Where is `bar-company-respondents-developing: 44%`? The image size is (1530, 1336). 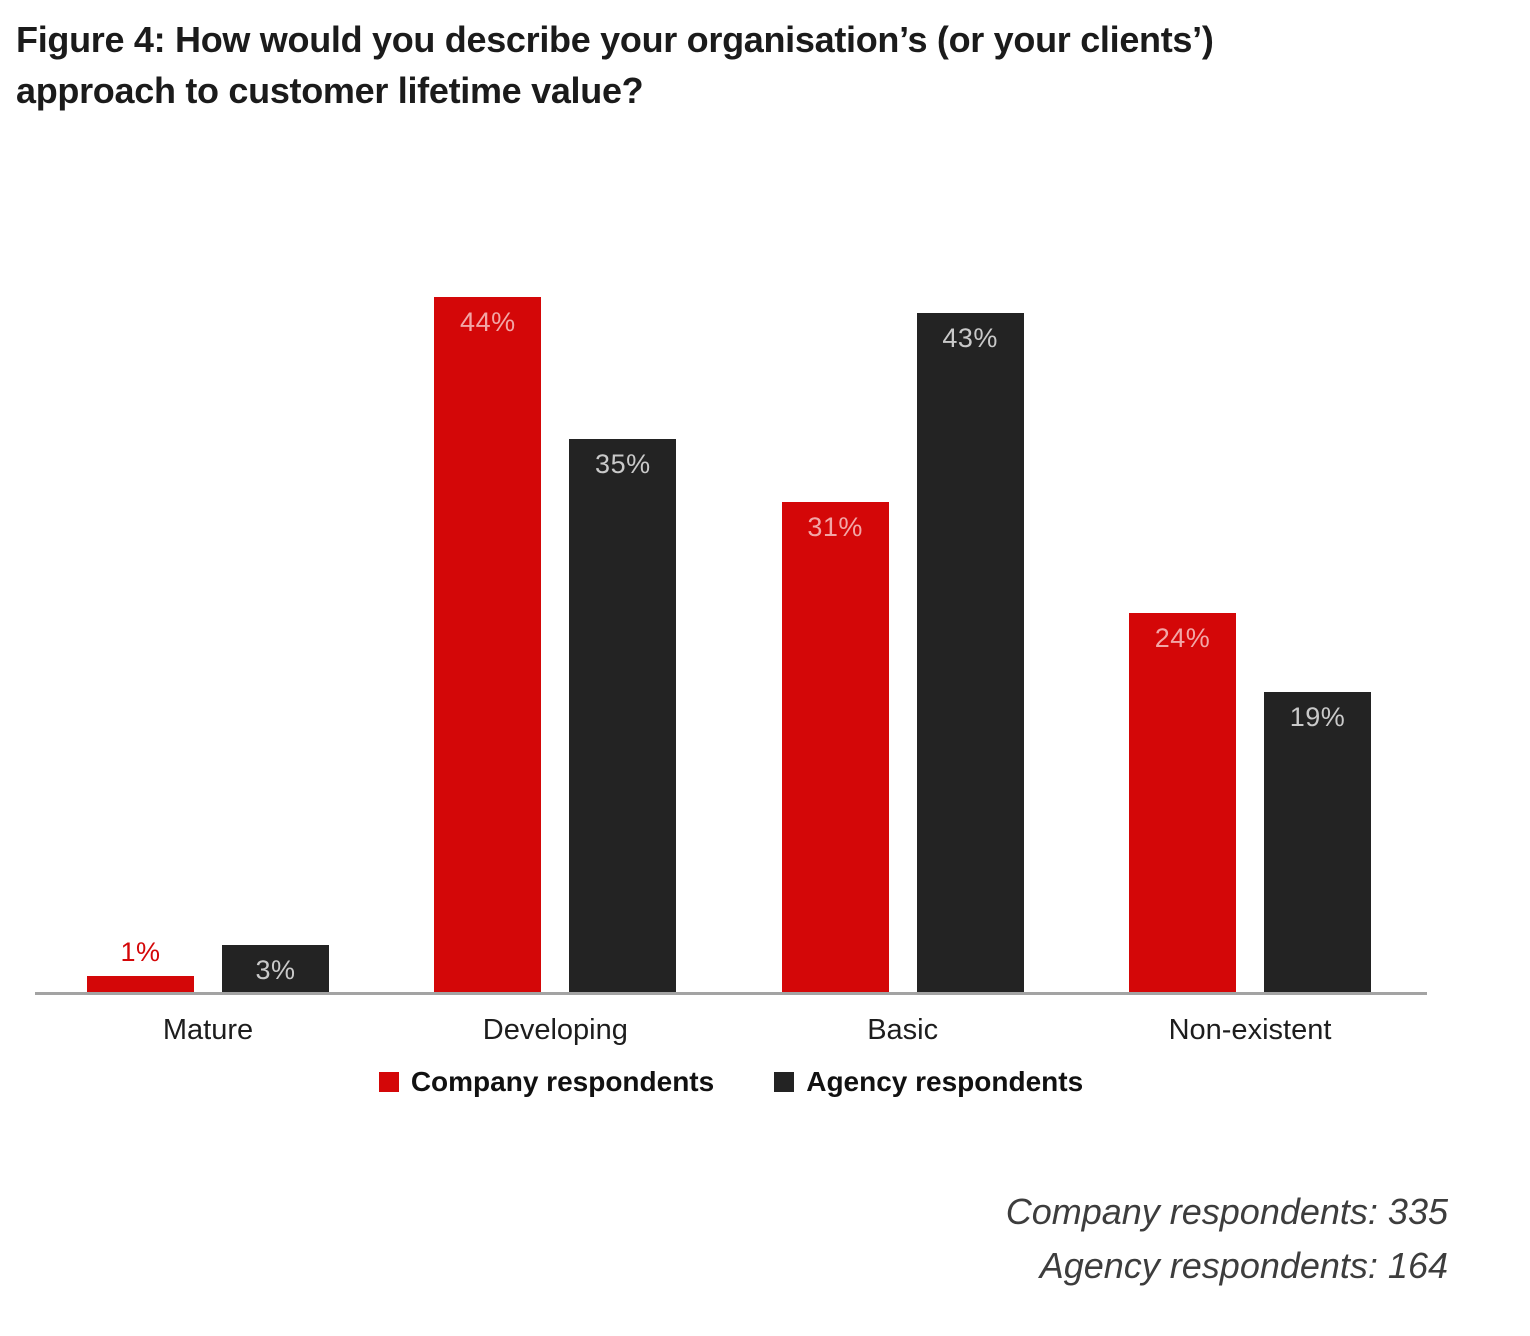 bar-company-respondents-developing: 44% is located at coordinates (488, 644).